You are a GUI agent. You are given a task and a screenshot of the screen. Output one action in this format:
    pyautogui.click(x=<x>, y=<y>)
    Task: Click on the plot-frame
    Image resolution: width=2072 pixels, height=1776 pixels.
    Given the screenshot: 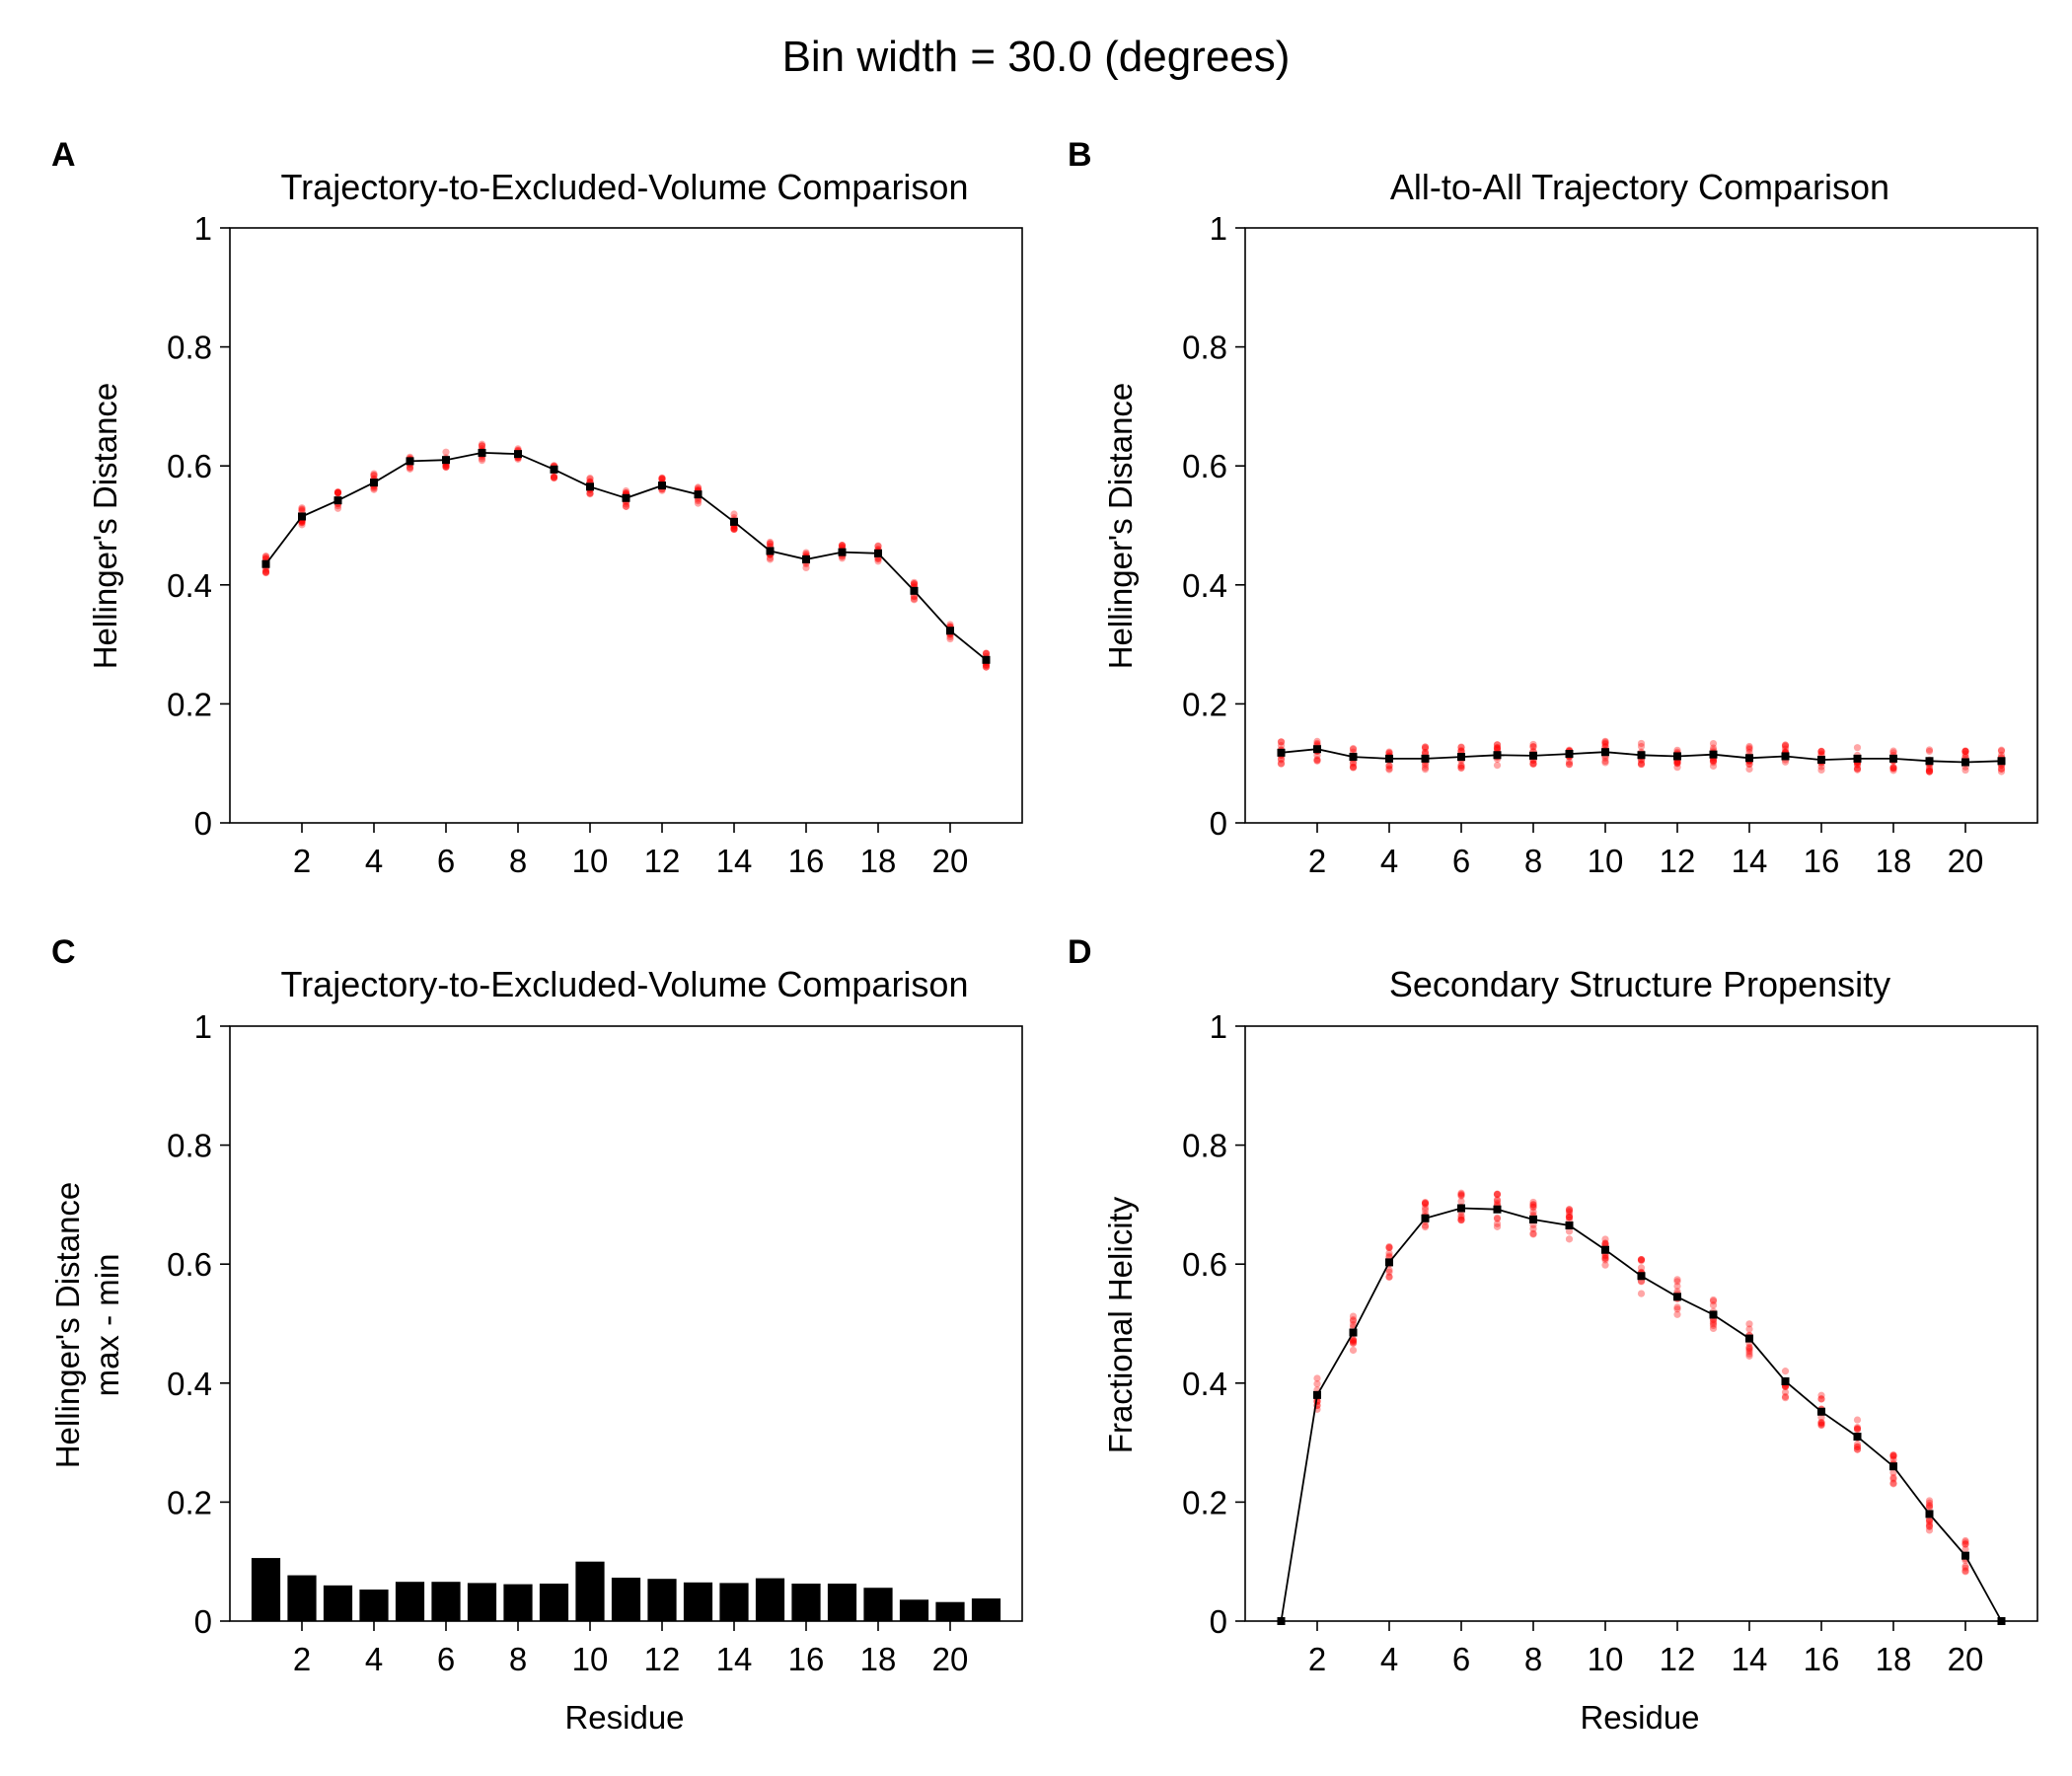 What is the action you would take?
    pyautogui.click(x=1641, y=525)
    